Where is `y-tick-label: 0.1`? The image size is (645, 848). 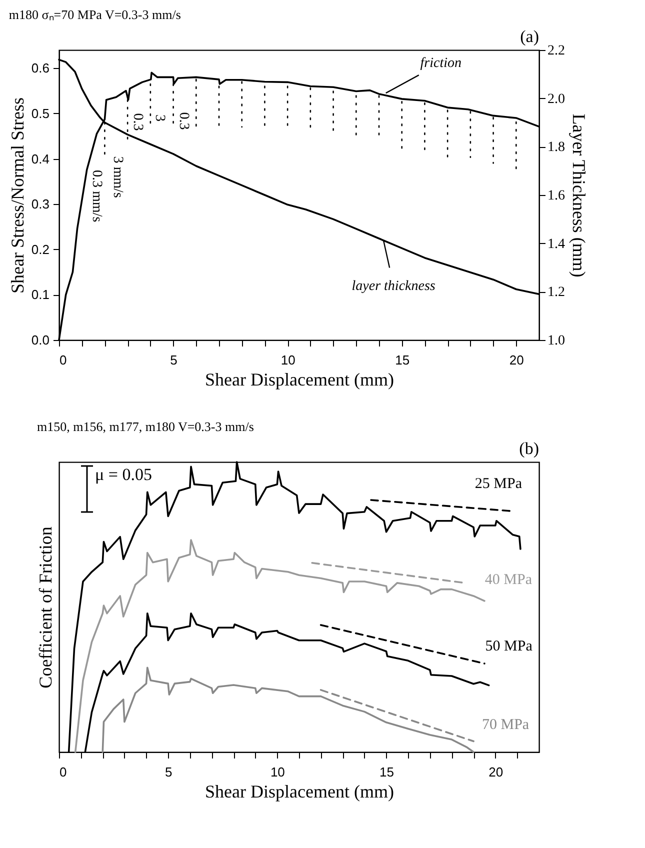 y-tick-label: 0.1 is located at coordinates (40, 294).